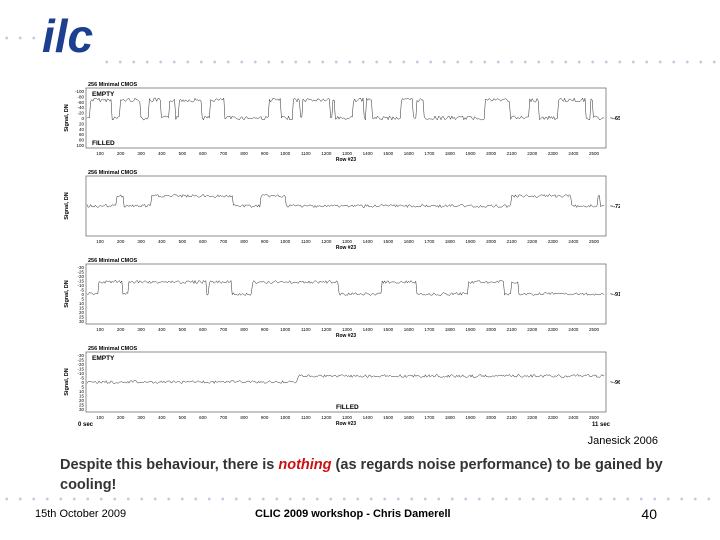 This screenshot has width=720, height=540. I want to click on panel-ytick: 10, so click(82, 391).